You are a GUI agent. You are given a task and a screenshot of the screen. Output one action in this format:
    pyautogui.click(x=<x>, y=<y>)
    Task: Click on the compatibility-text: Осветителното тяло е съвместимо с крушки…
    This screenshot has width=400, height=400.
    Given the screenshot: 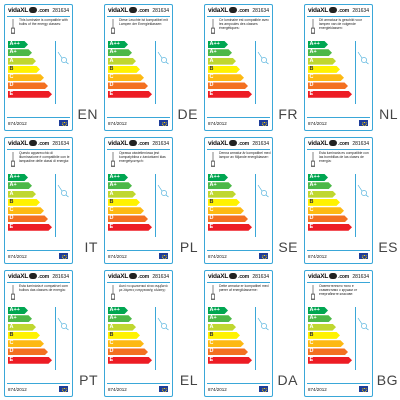 What is the action you would take?
    pyautogui.click(x=338, y=290)
    